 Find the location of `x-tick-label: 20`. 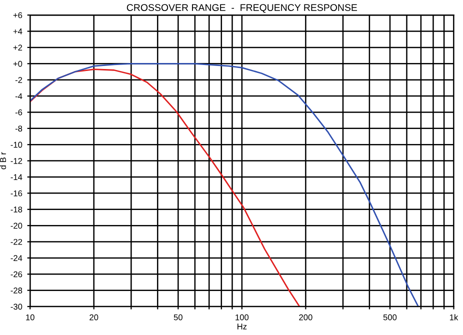

x-tick-label: 20 is located at coordinates (94, 317).